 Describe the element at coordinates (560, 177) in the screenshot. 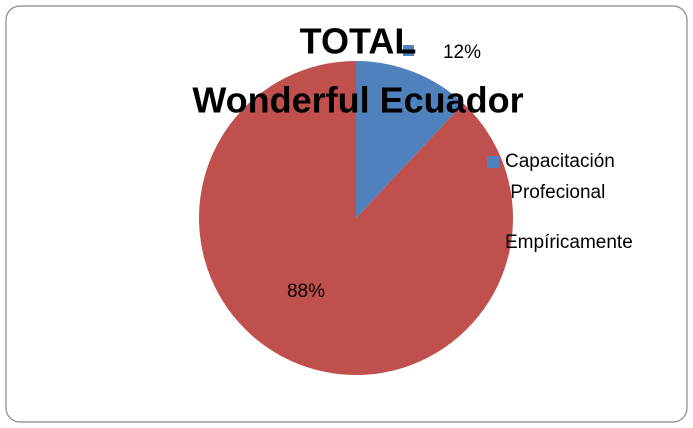

I see `legend-label: Capacitación Profecional` at that location.